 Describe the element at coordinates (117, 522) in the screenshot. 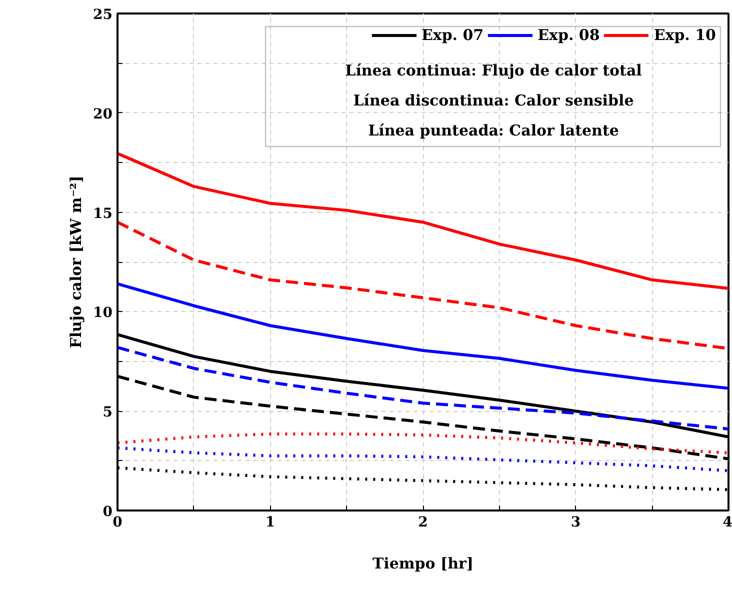

I see `x-tick-label: 0` at that location.